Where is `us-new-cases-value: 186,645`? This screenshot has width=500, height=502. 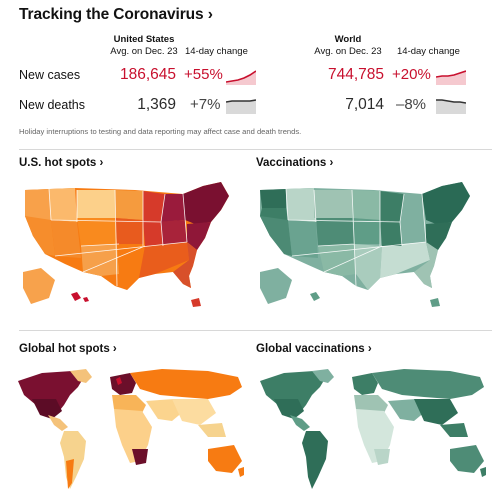
us-new-cases-value: 186,645 is located at coordinates (147, 74).